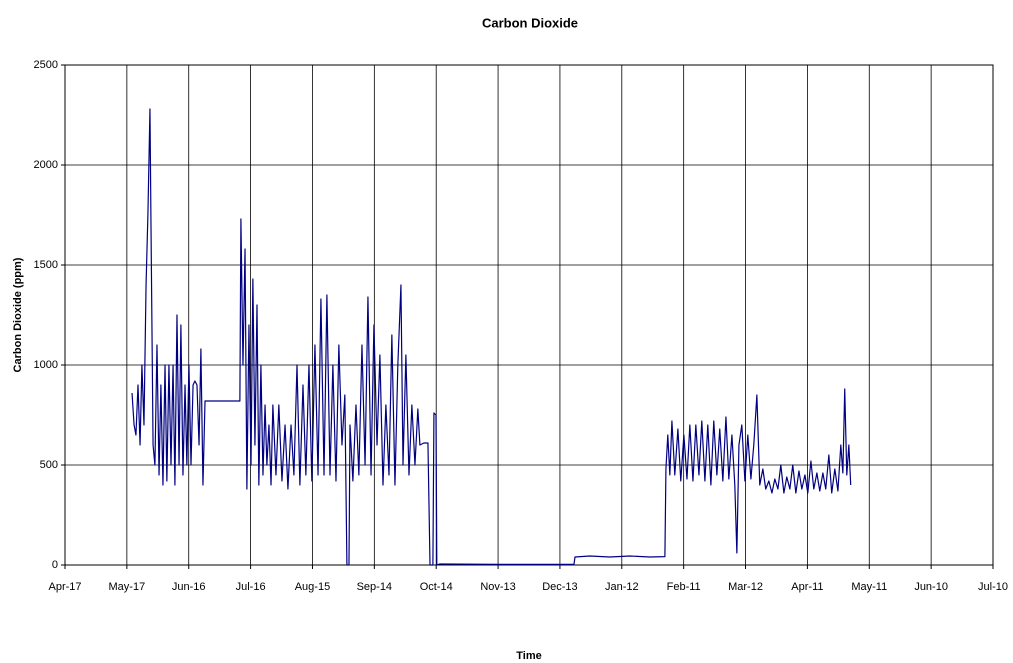 Image resolution: width=1013 pixels, height=663 pixels. I want to click on x-tick-label: Jul-10, so click(993, 587).